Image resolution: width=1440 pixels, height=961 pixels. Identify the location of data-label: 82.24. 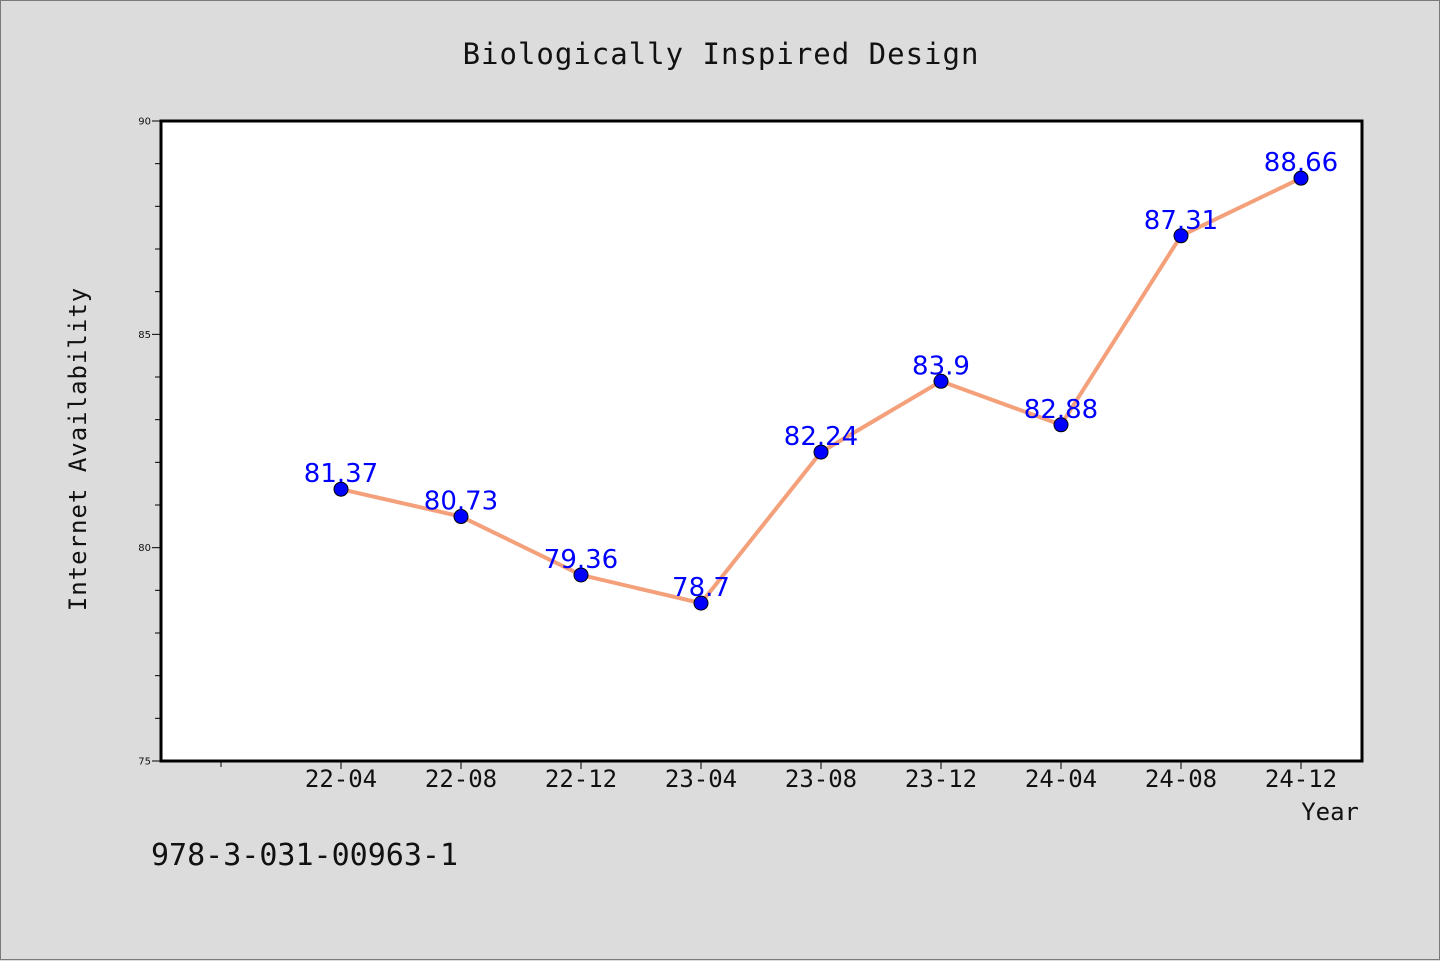
(821, 437).